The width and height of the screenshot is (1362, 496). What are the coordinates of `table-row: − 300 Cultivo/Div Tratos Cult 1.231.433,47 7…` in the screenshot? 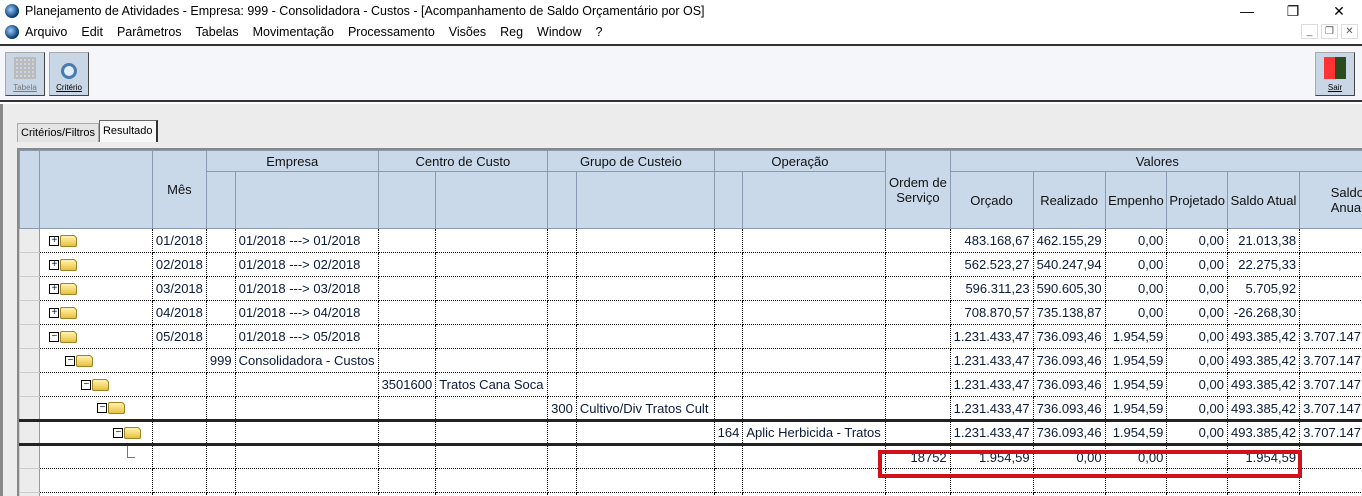 It's located at (690, 409).